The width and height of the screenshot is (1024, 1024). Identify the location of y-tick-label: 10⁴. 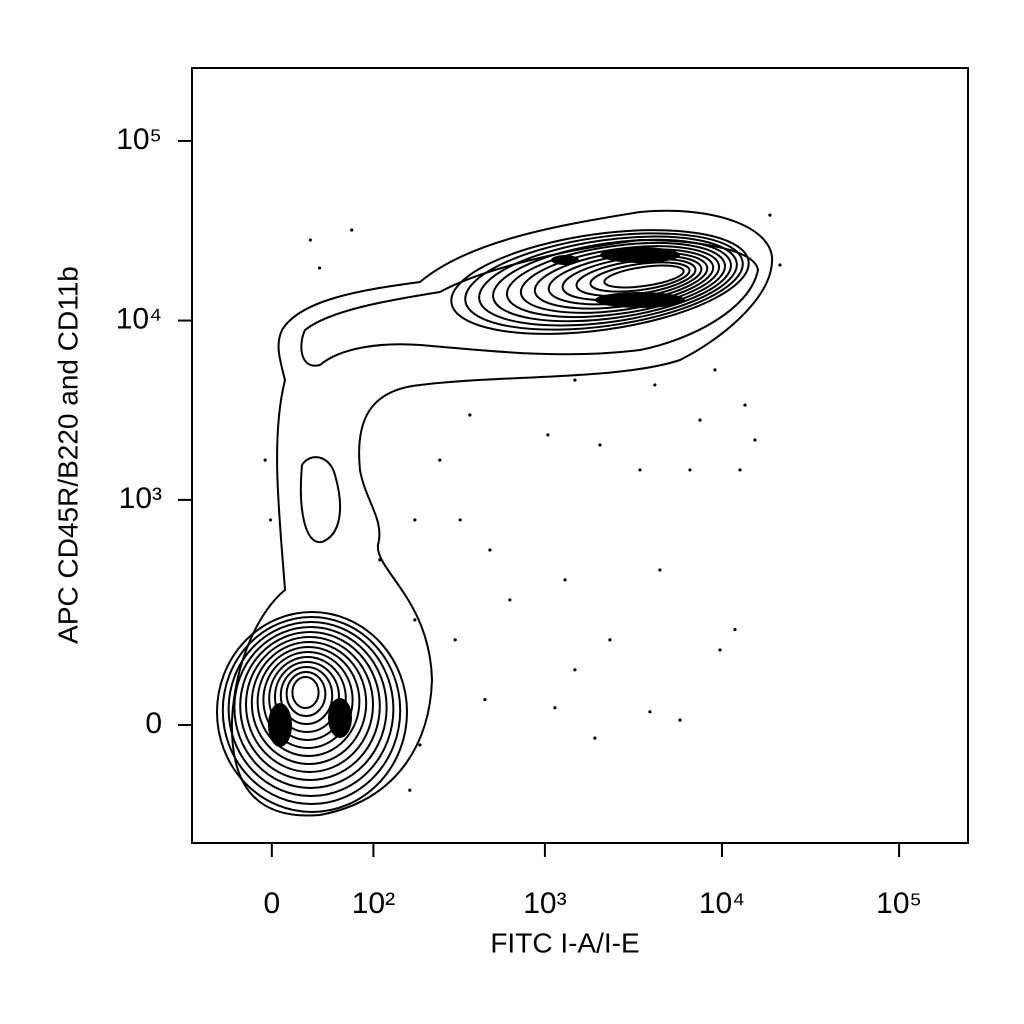
(139, 318).